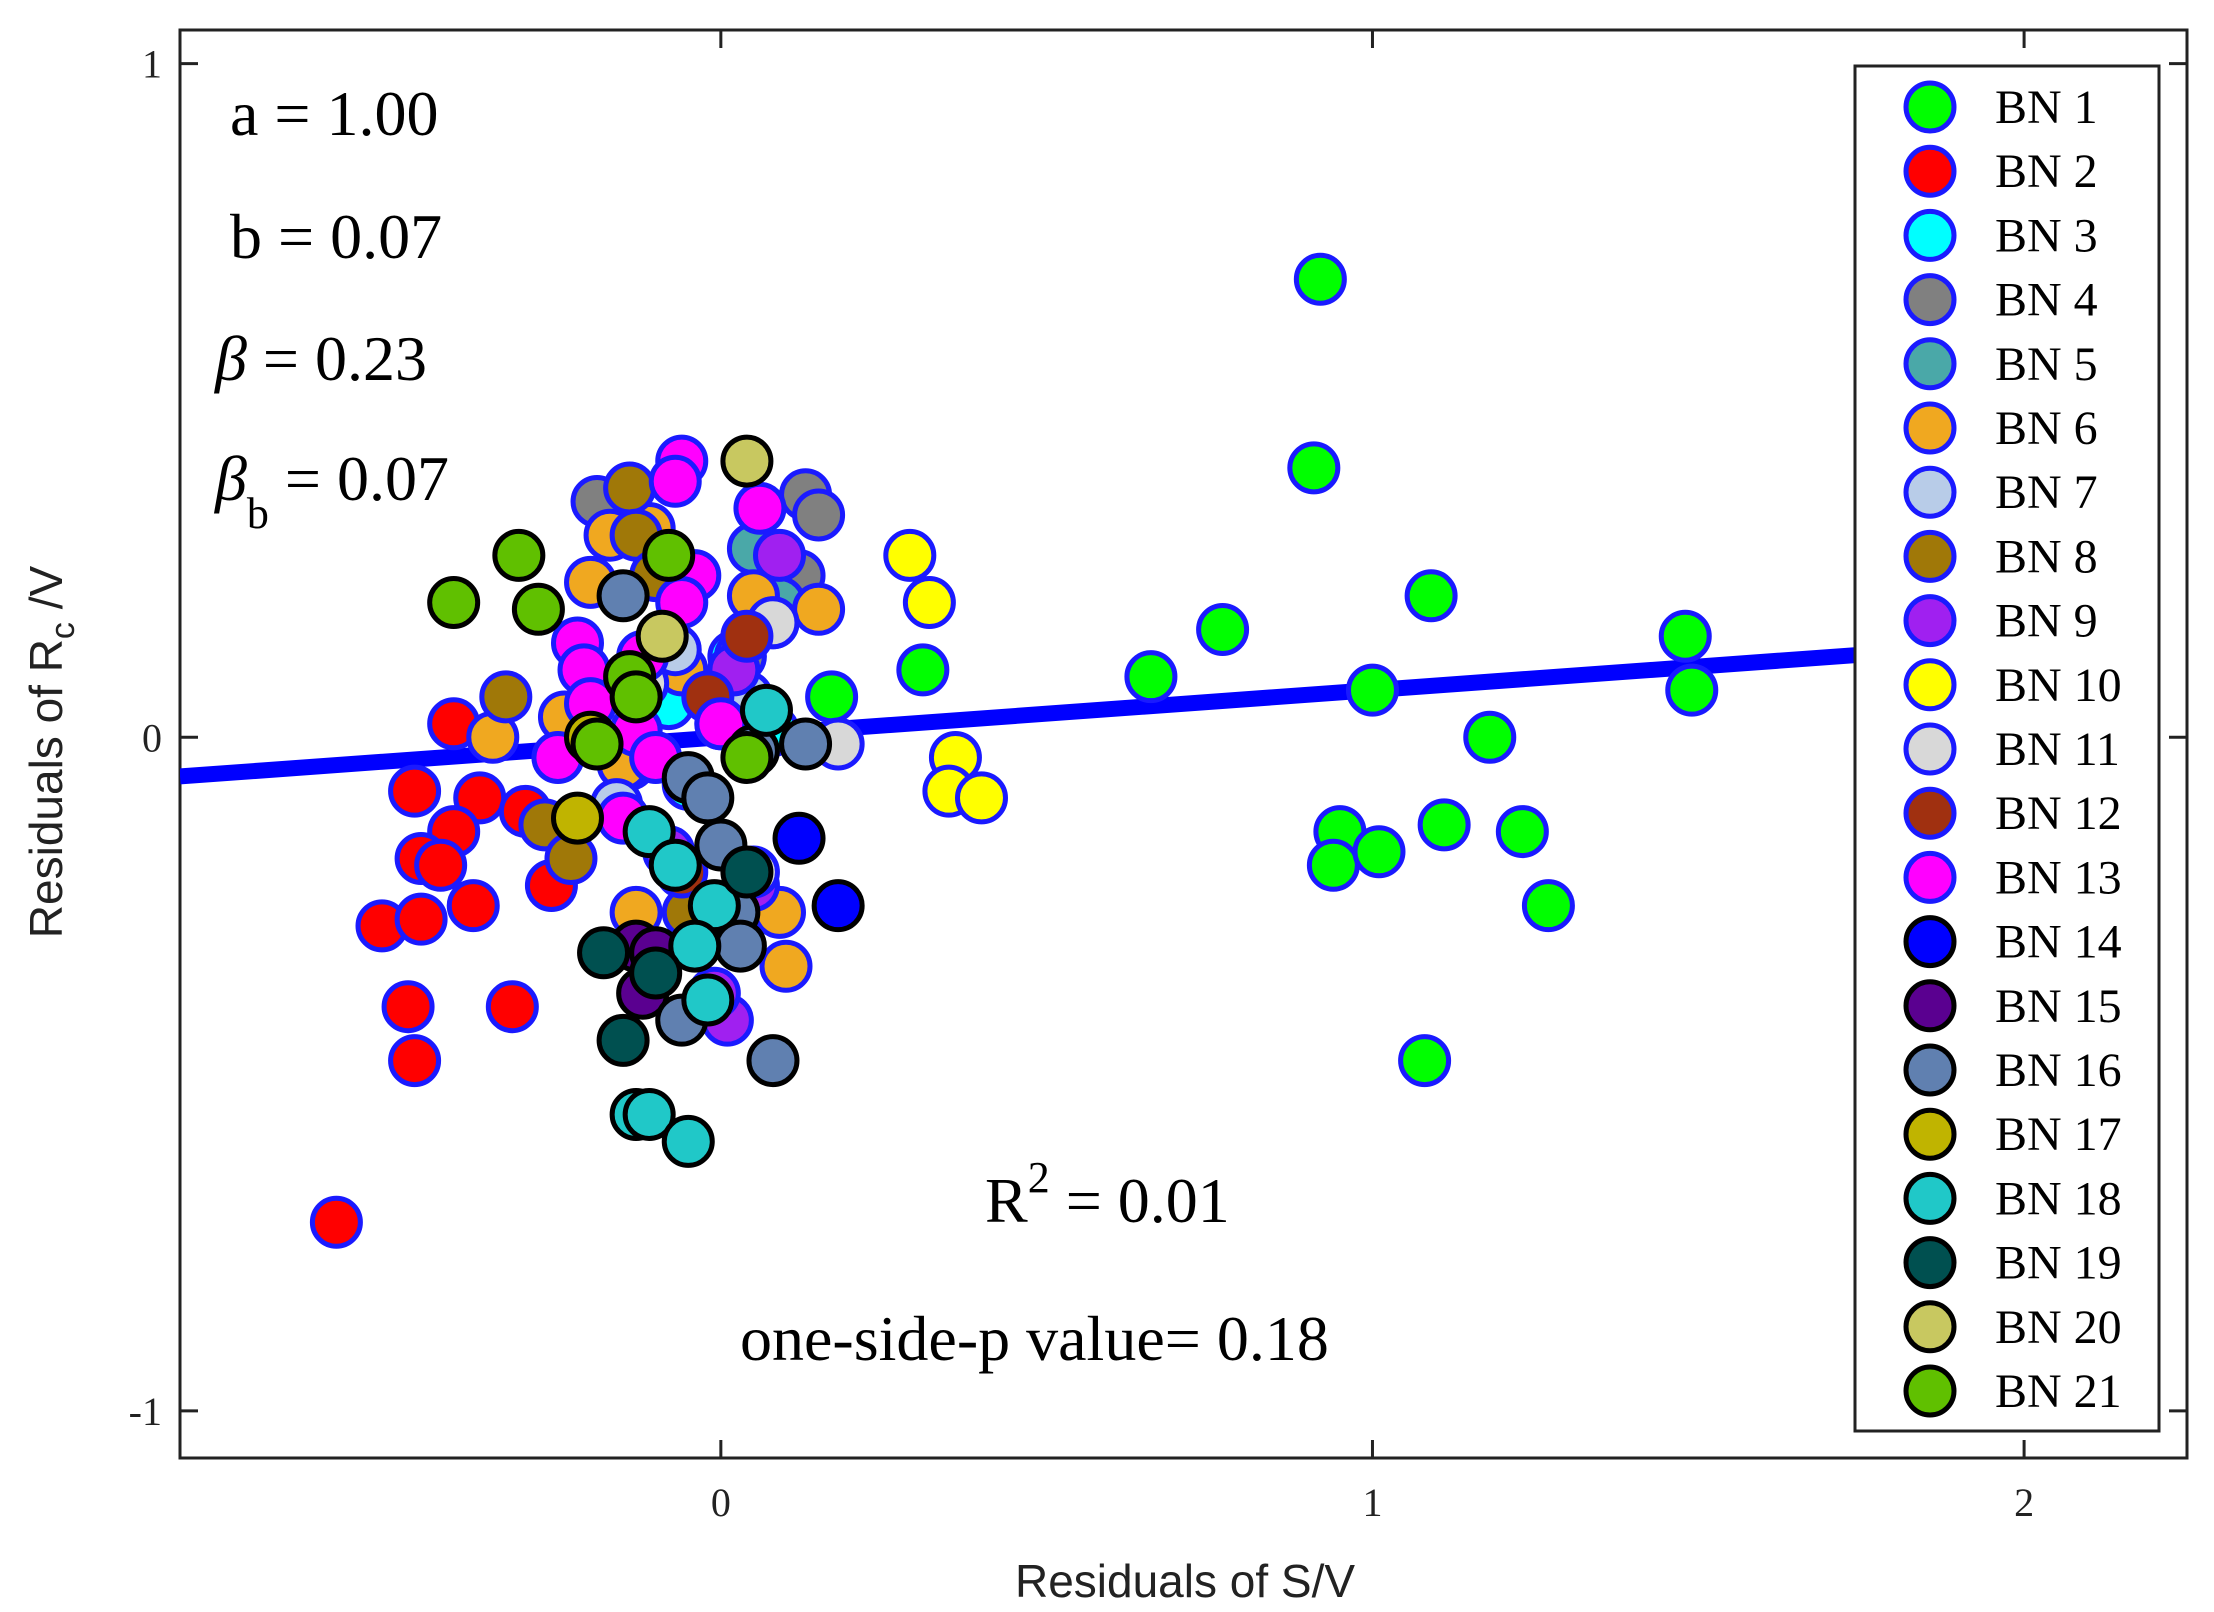  I want to click on legend-label-bn10: BN 10, so click(2058, 685).